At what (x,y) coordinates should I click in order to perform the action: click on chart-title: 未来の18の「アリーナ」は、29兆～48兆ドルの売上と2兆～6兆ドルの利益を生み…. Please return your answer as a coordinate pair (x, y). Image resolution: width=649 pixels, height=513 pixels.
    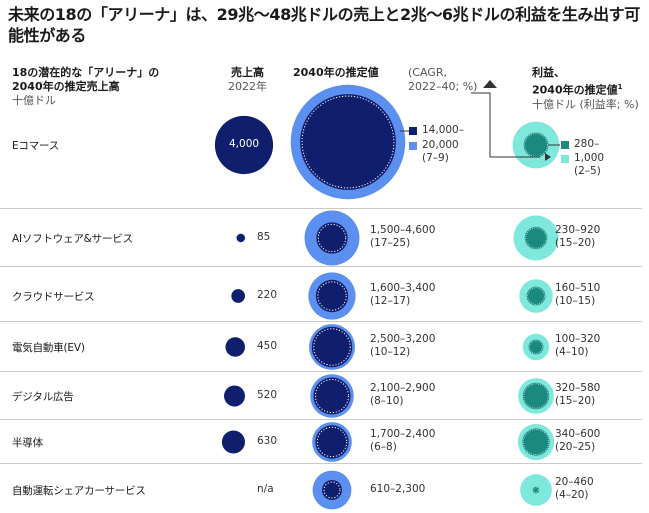
    Looking at the image, I should click on (324, 25).